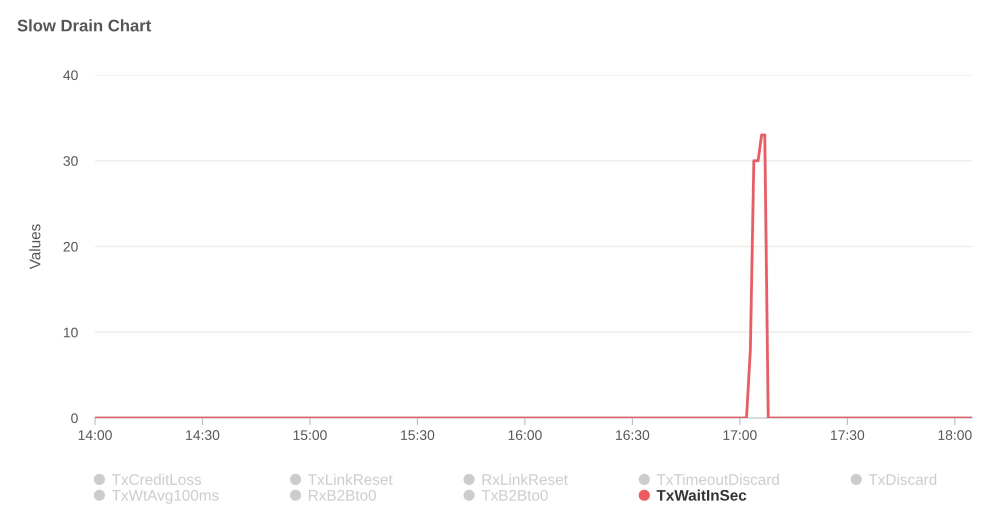 The height and width of the screenshot is (505, 987). What do you see at coordinates (525, 435) in the screenshot?
I see `x-tick-label: 16:00` at bounding box center [525, 435].